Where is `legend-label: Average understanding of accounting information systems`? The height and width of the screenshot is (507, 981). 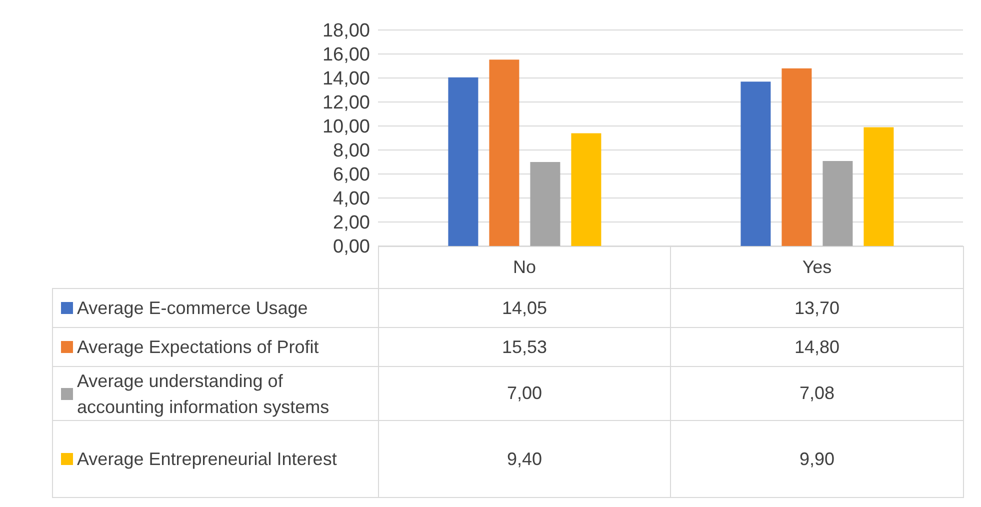
legend-label: Average understanding of accounting information systems is located at coordinates (203, 394).